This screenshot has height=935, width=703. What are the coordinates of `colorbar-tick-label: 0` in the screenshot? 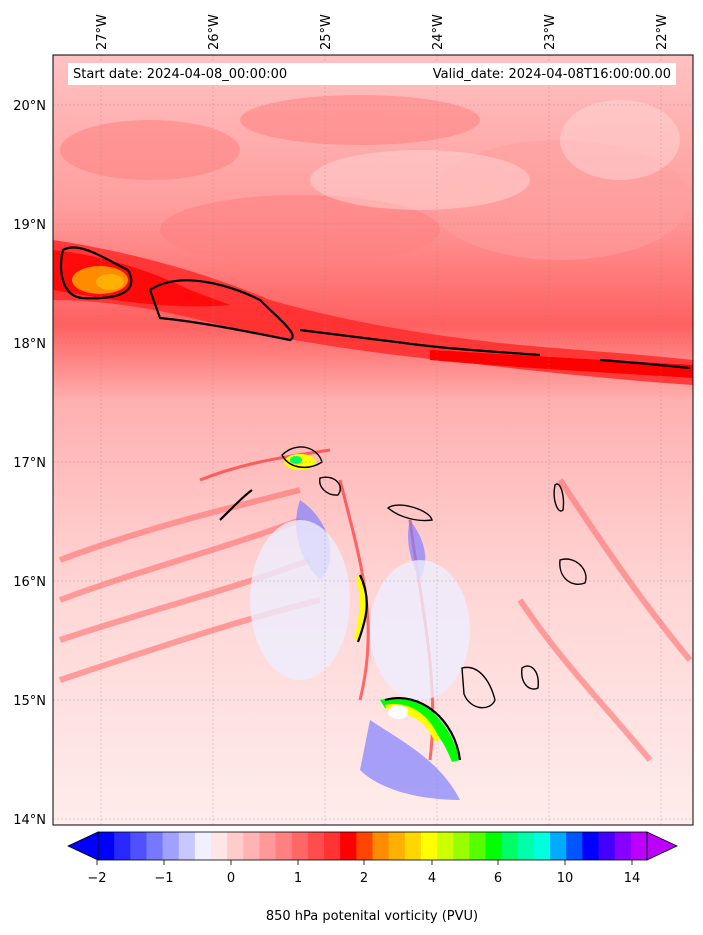 It's located at (231, 878).